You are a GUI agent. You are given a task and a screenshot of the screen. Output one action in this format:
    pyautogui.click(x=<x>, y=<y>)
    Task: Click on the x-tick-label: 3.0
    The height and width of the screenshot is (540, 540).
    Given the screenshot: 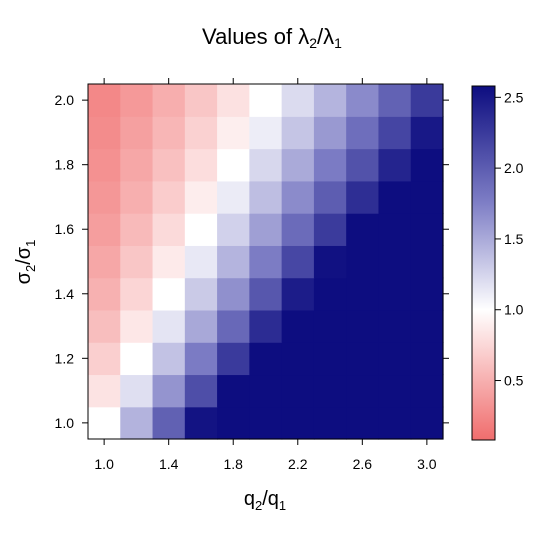 What is the action you would take?
    pyautogui.click(x=427, y=464)
    